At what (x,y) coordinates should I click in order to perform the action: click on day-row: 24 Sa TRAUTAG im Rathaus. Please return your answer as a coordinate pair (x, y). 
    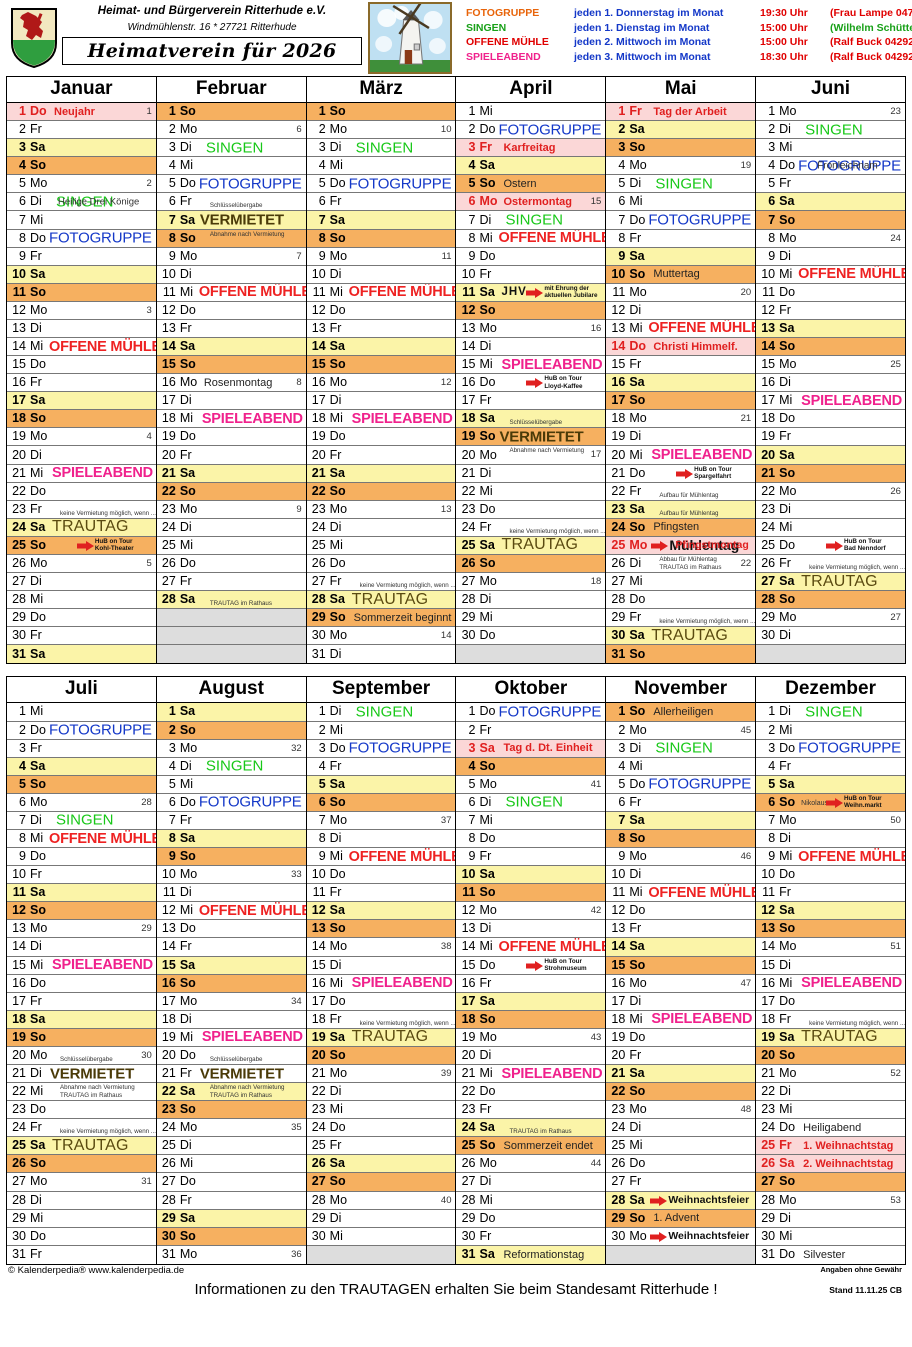
    Looking at the image, I should click on (531, 1128).